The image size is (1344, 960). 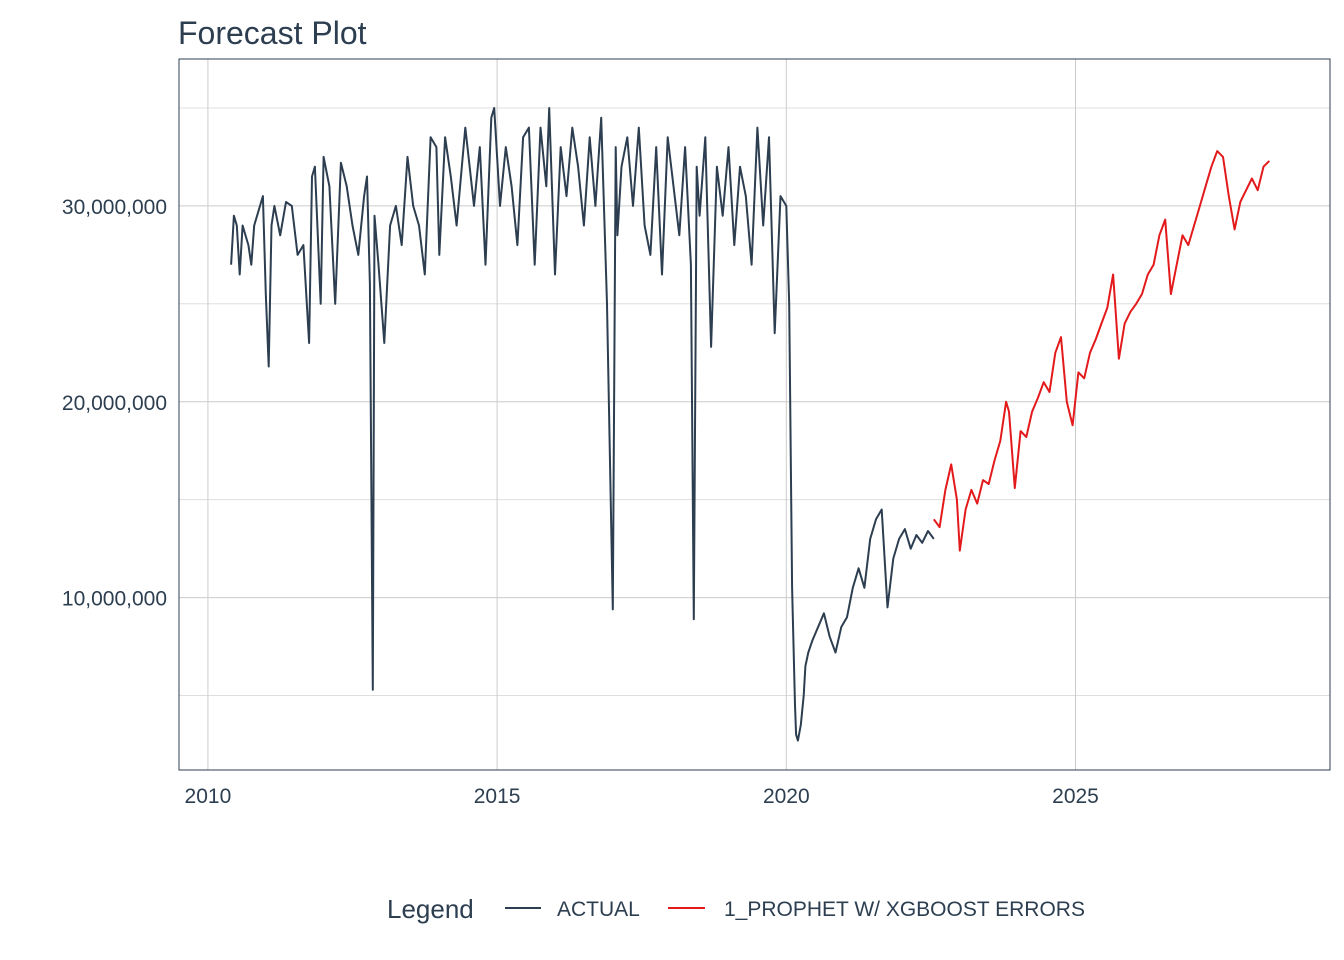 What do you see at coordinates (598, 909) in the screenshot?
I see `legend-label-actual: ACTUAL` at bounding box center [598, 909].